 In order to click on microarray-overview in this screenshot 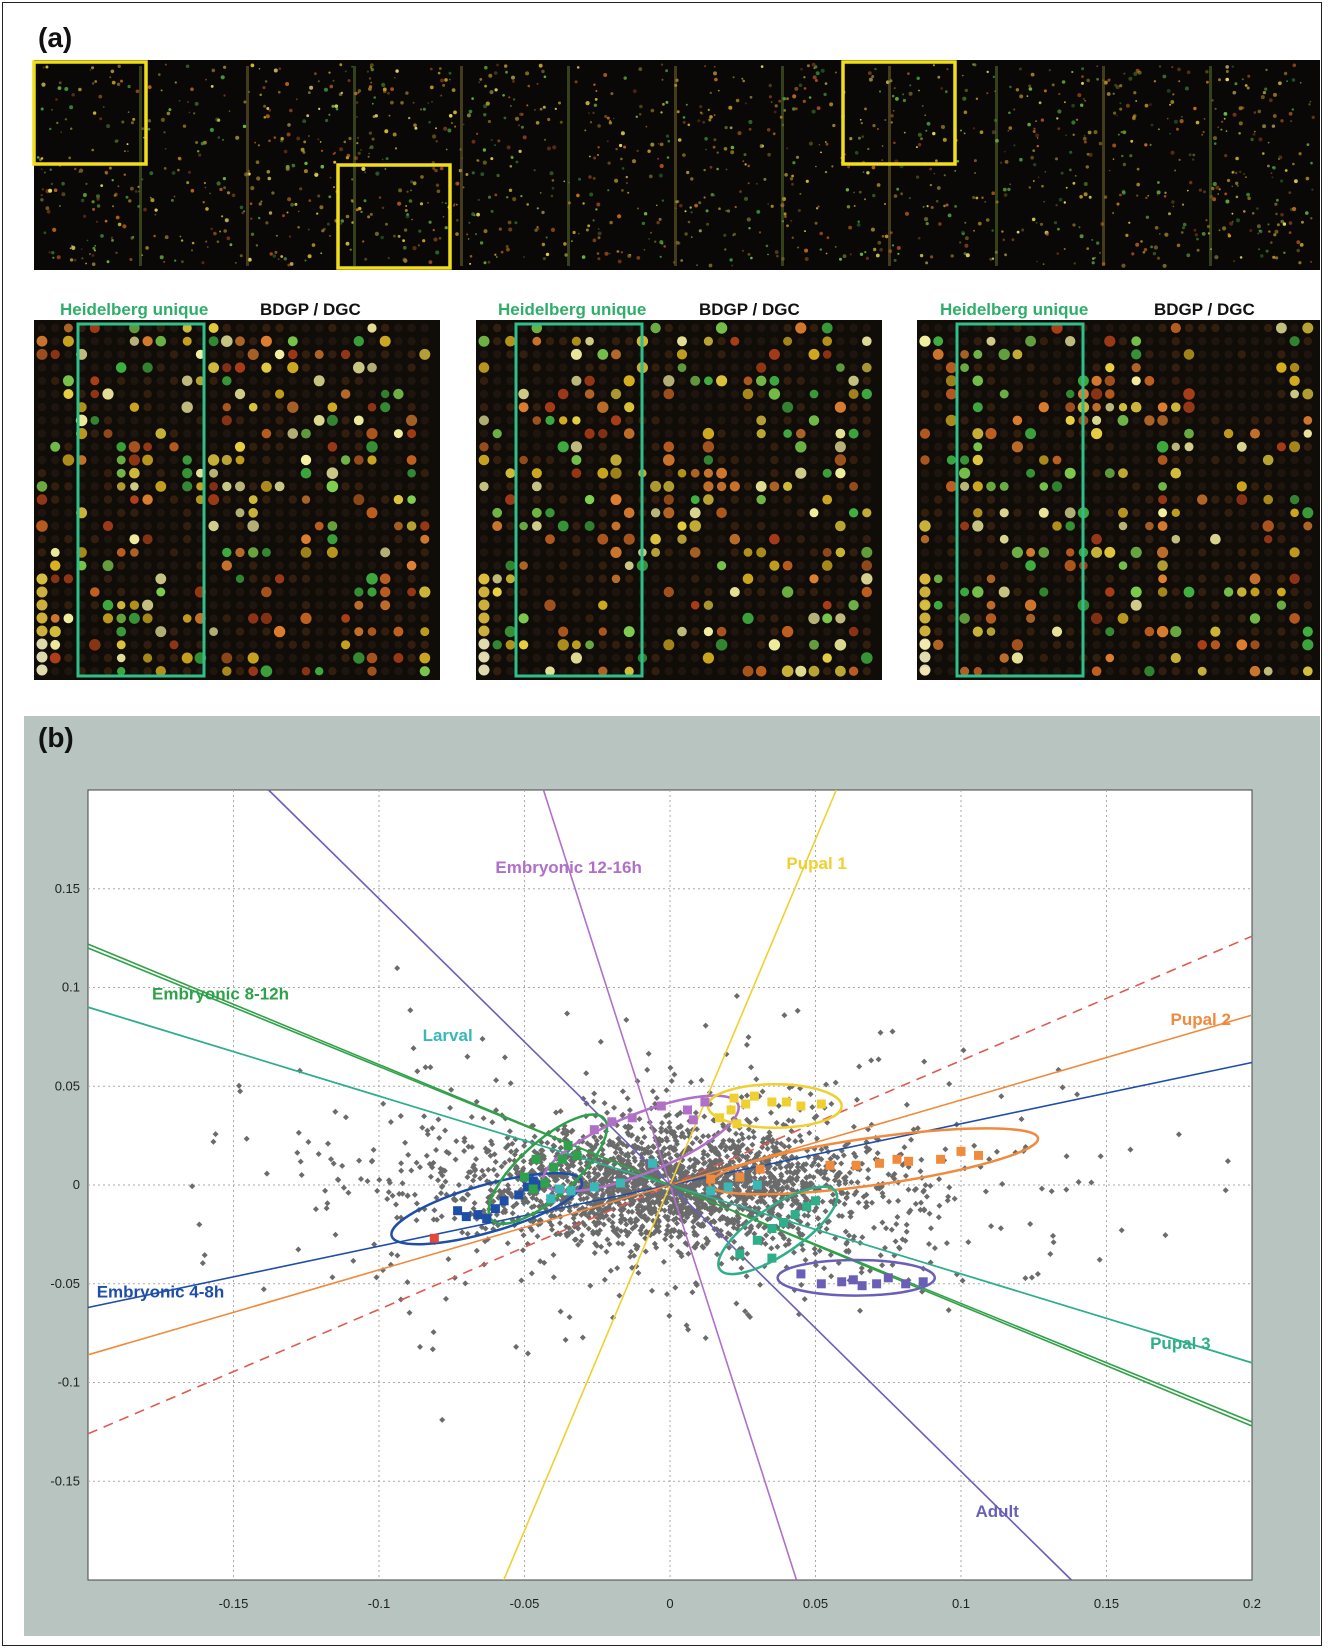, I will do `click(676, 165)`.